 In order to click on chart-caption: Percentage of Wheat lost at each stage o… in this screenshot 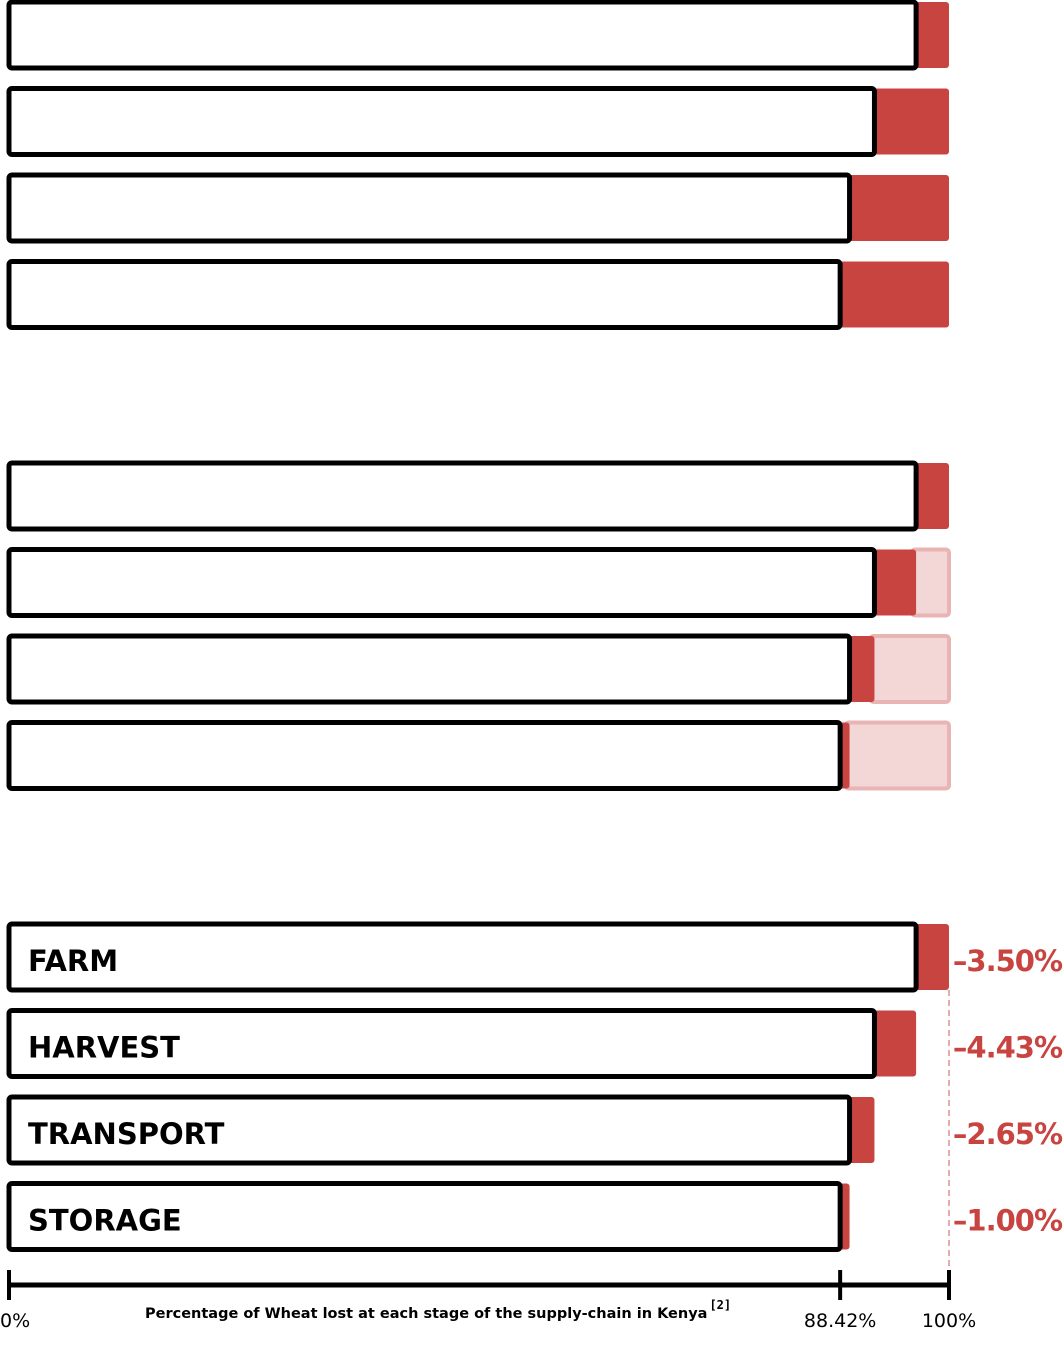, I will do `click(438, 1310)`.